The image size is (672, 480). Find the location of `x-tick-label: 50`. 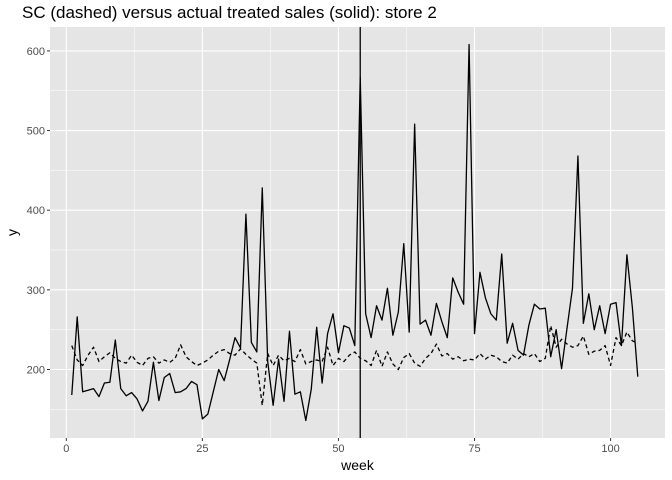

x-tick-label: 50 is located at coordinates (338, 449).